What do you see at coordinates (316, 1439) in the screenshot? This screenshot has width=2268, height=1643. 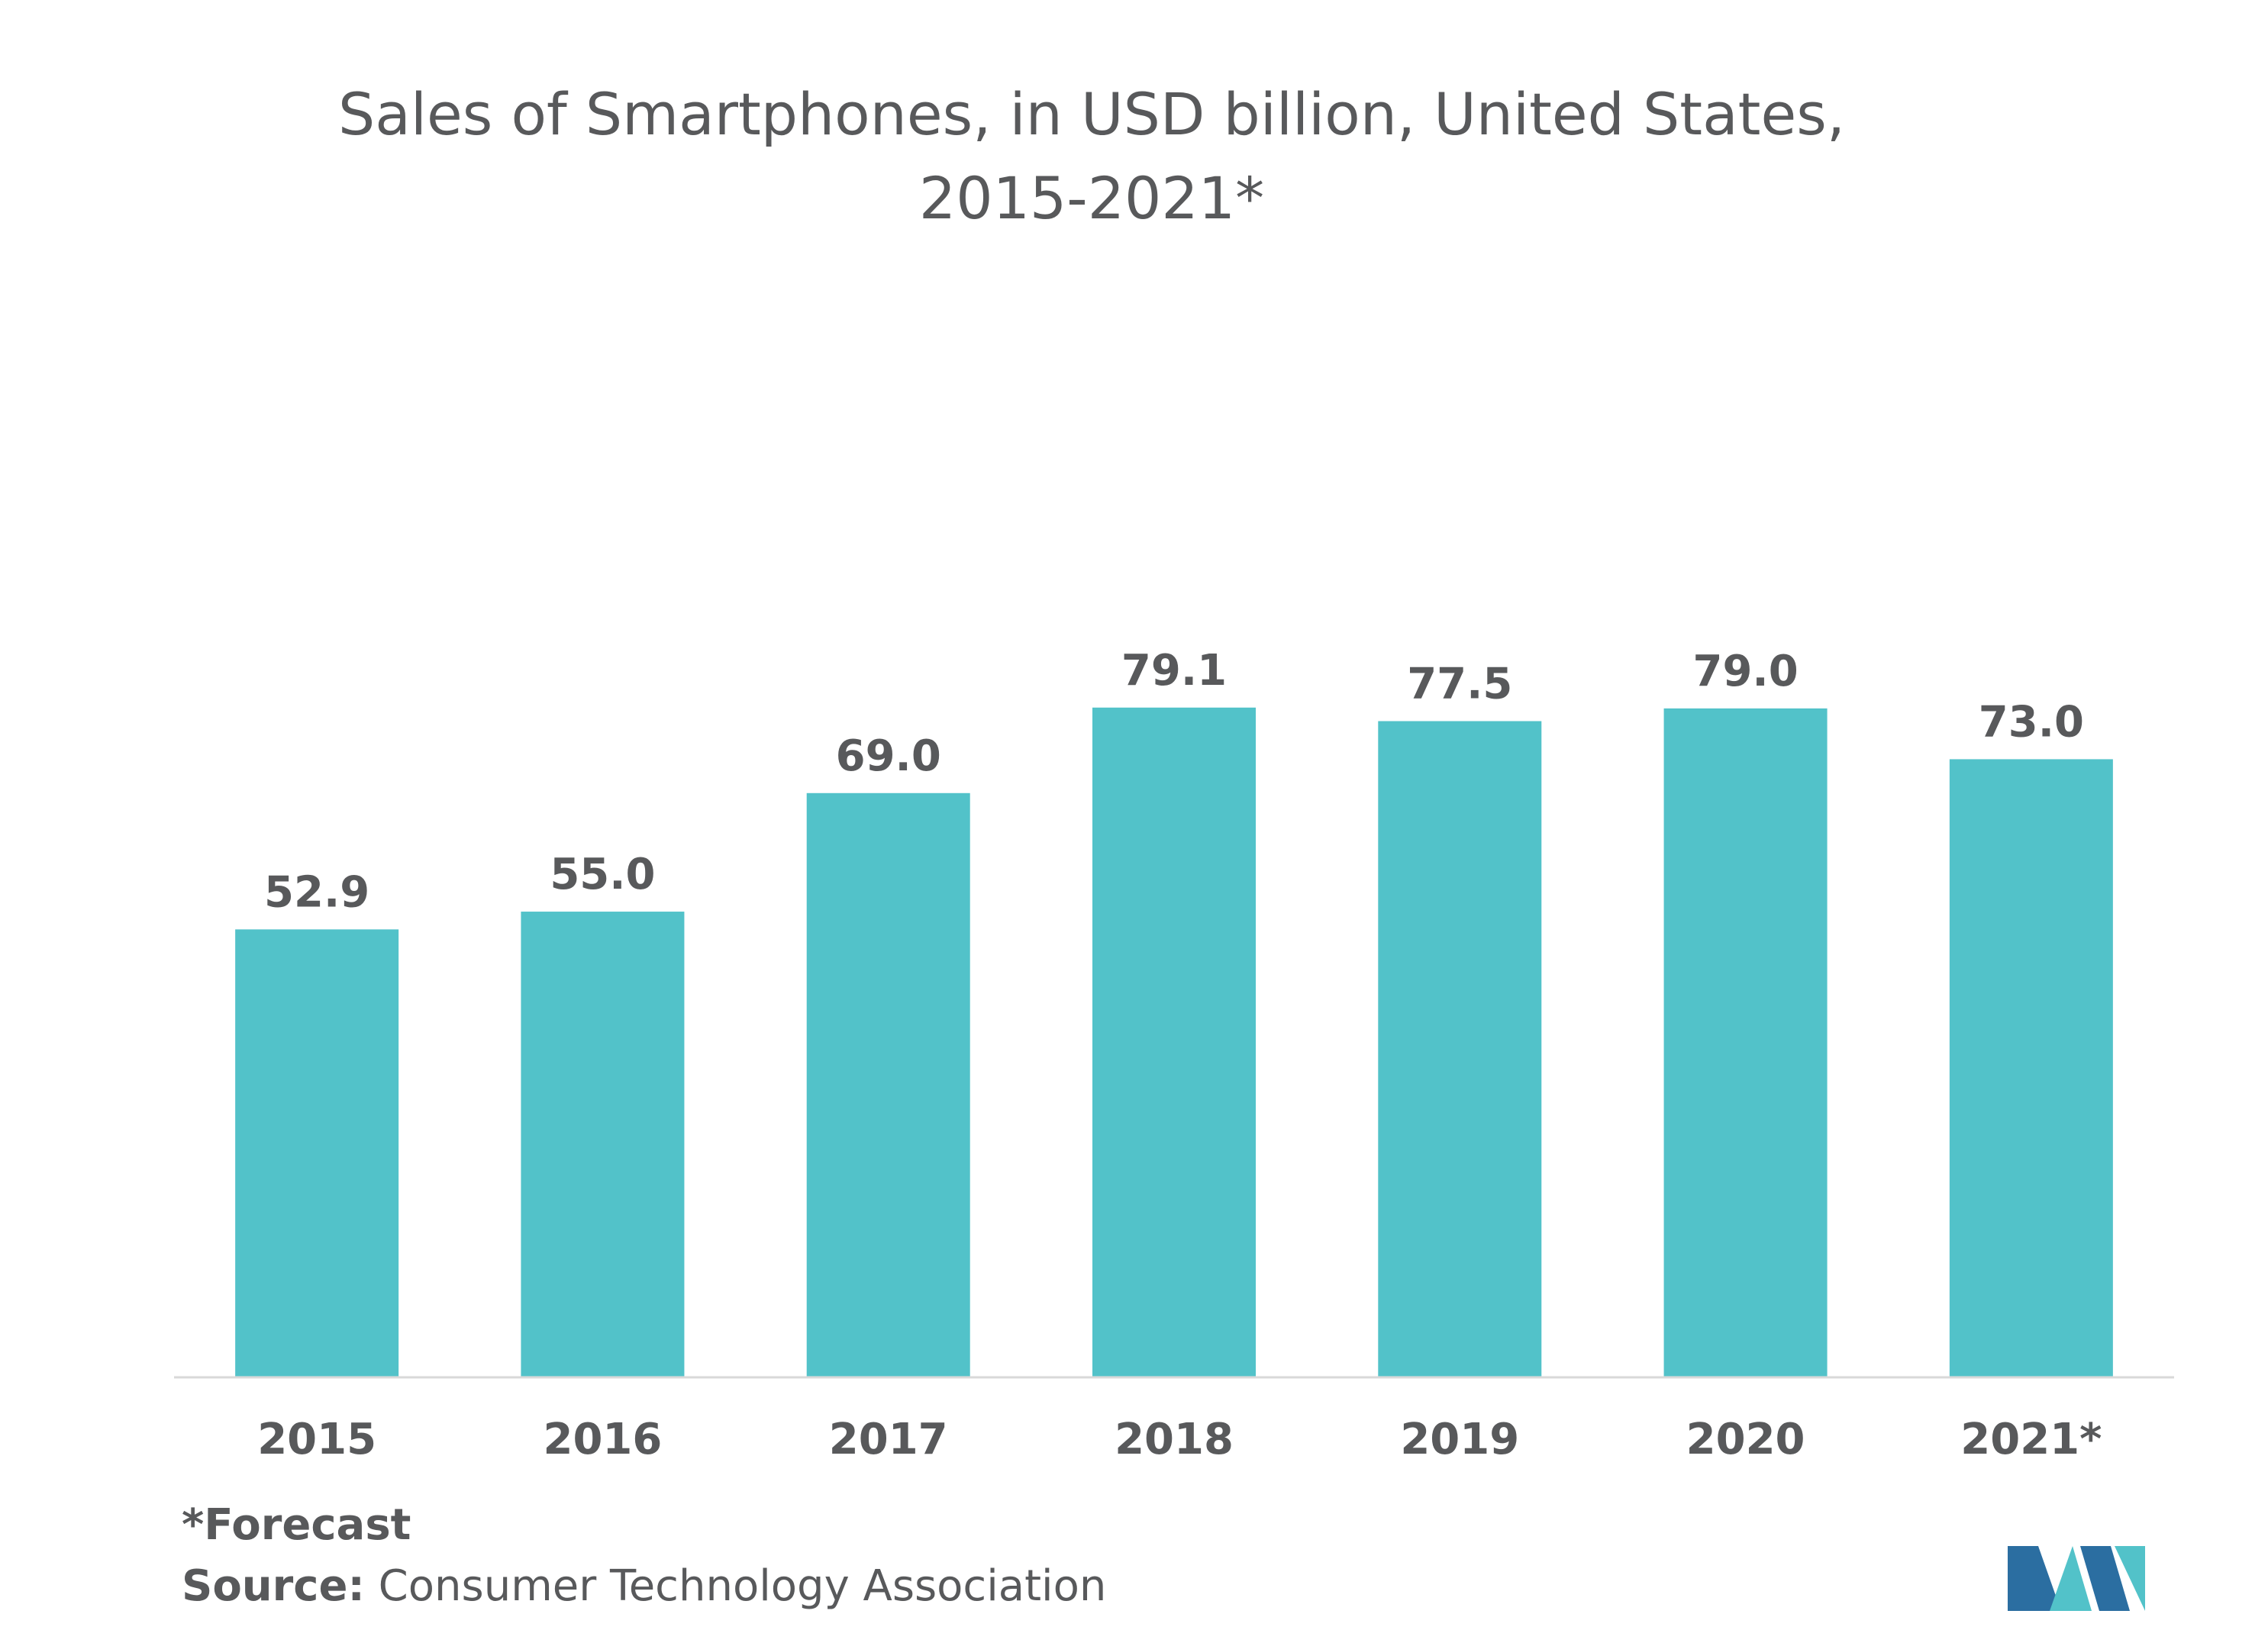 I see `x-tick-label-2015: 2015` at bounding box center [316, 1439].